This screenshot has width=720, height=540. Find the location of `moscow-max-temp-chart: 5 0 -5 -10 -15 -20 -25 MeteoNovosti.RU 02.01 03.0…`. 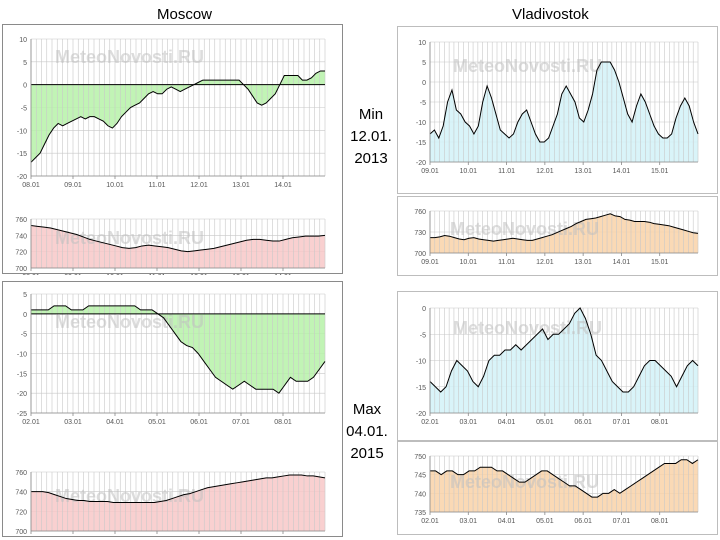

moscow-max-temp-chart: 5 0 -5 -10 -15 -20 -25 MeteoNovosti.RU 02.01 03.0… is located at coordinates (171, 359).